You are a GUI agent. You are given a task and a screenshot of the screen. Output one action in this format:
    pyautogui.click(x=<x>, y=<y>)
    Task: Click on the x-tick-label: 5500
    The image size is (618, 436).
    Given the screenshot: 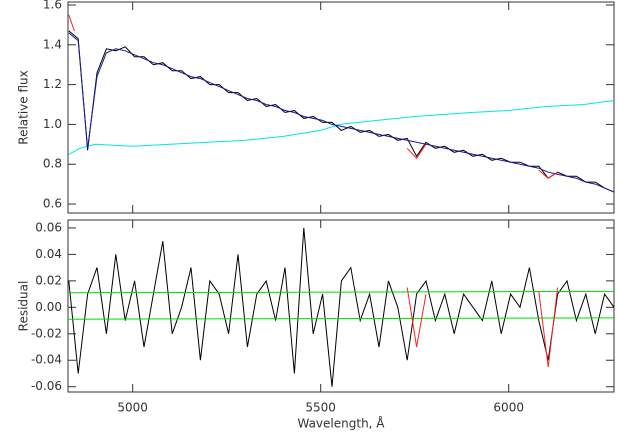 What is the action you would take?
    pyautogui.click(x=320, y=408)
    